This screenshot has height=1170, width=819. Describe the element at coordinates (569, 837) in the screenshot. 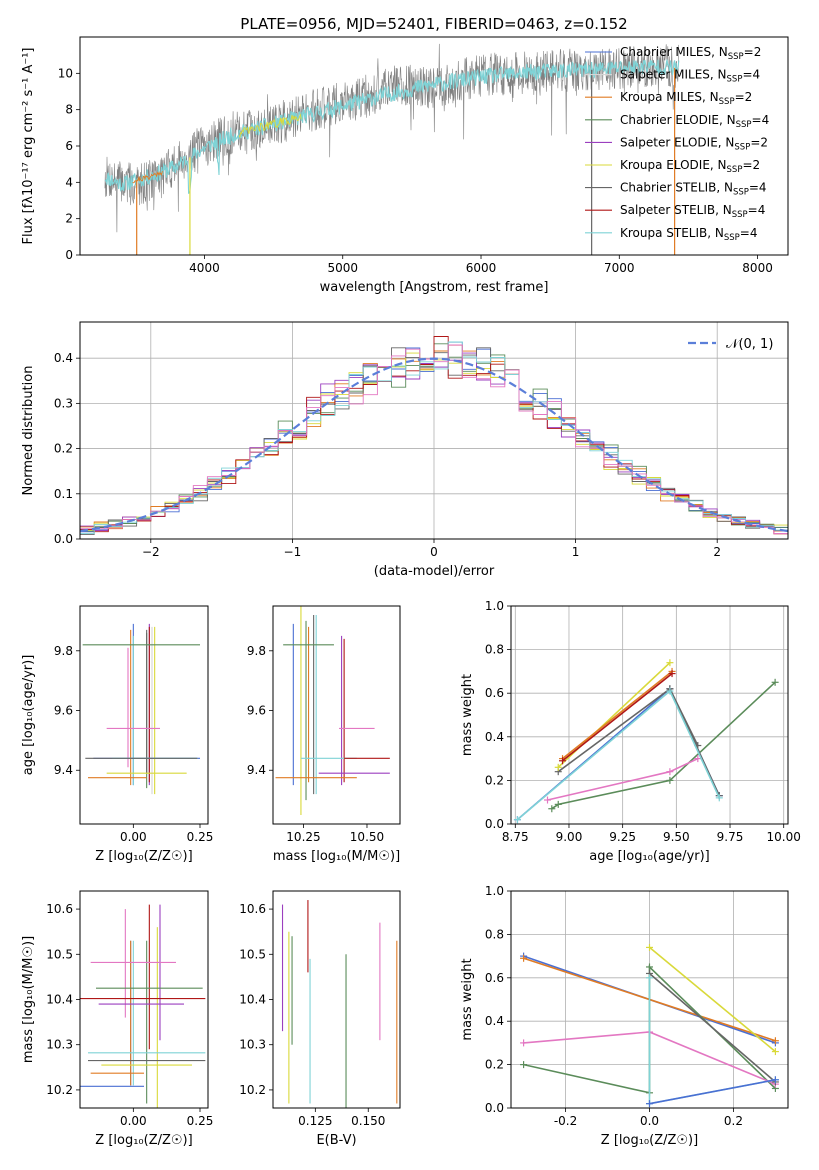

I see `x-tick-label: 9.00` at that location.